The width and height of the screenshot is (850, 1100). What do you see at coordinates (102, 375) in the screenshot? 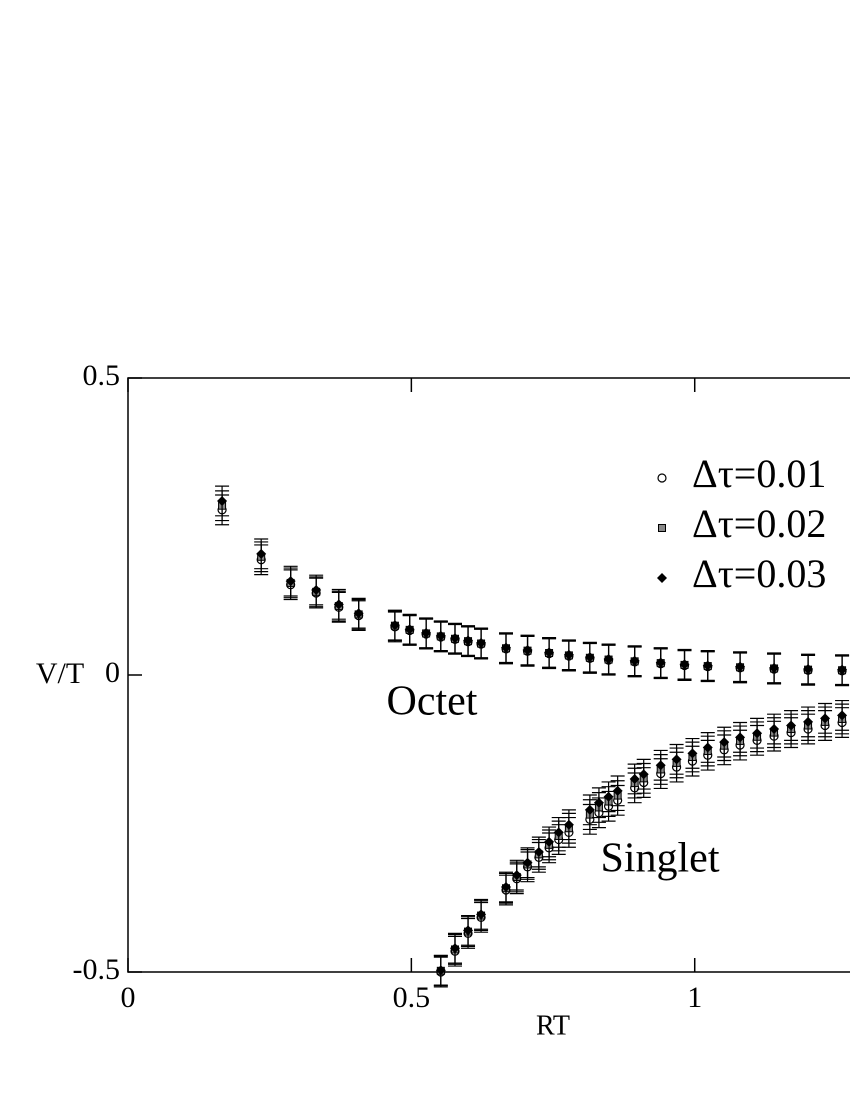
I see `y-tick-label: 0.5` at bounding box center [102, 375].